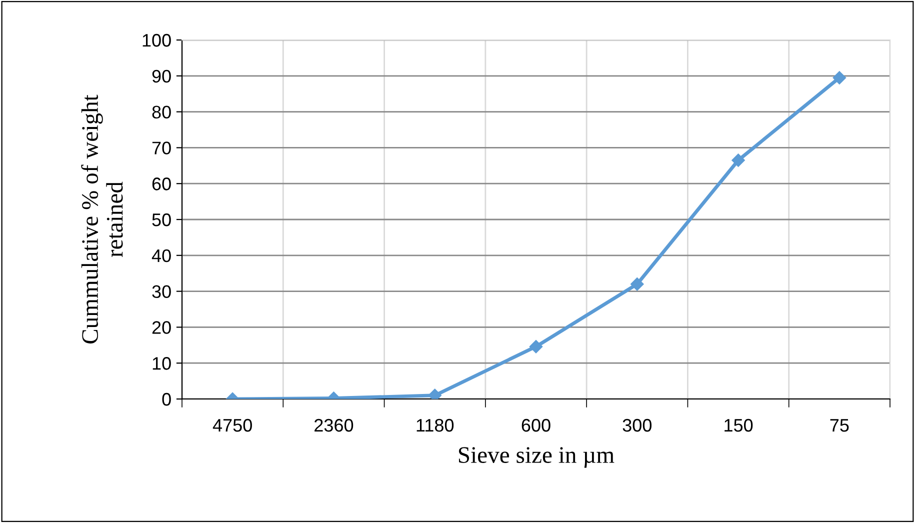 Image resolution: width=915 pixels, height=523 pixels. What do you see at coordinates (161, 148) in the screenshot?
I see `y-tick-label: 70` at bounding box center [161, 148].